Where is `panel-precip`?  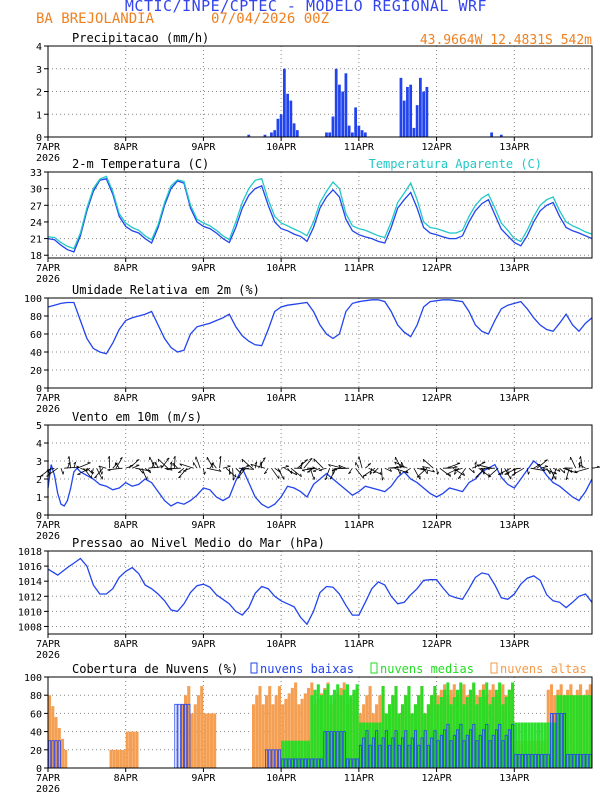 panel-precip is located at coordinates (318, 93).